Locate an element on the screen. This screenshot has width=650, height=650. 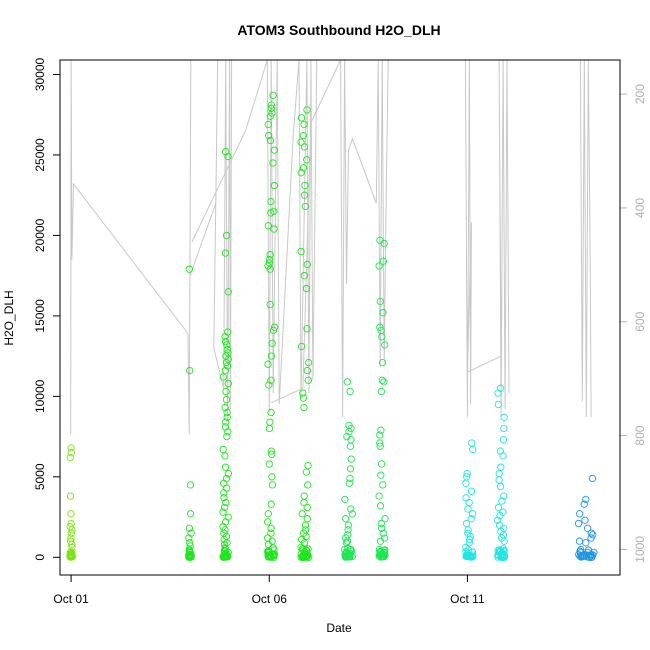
y-tick-label: 10000 is located at coordinates (40, 396).